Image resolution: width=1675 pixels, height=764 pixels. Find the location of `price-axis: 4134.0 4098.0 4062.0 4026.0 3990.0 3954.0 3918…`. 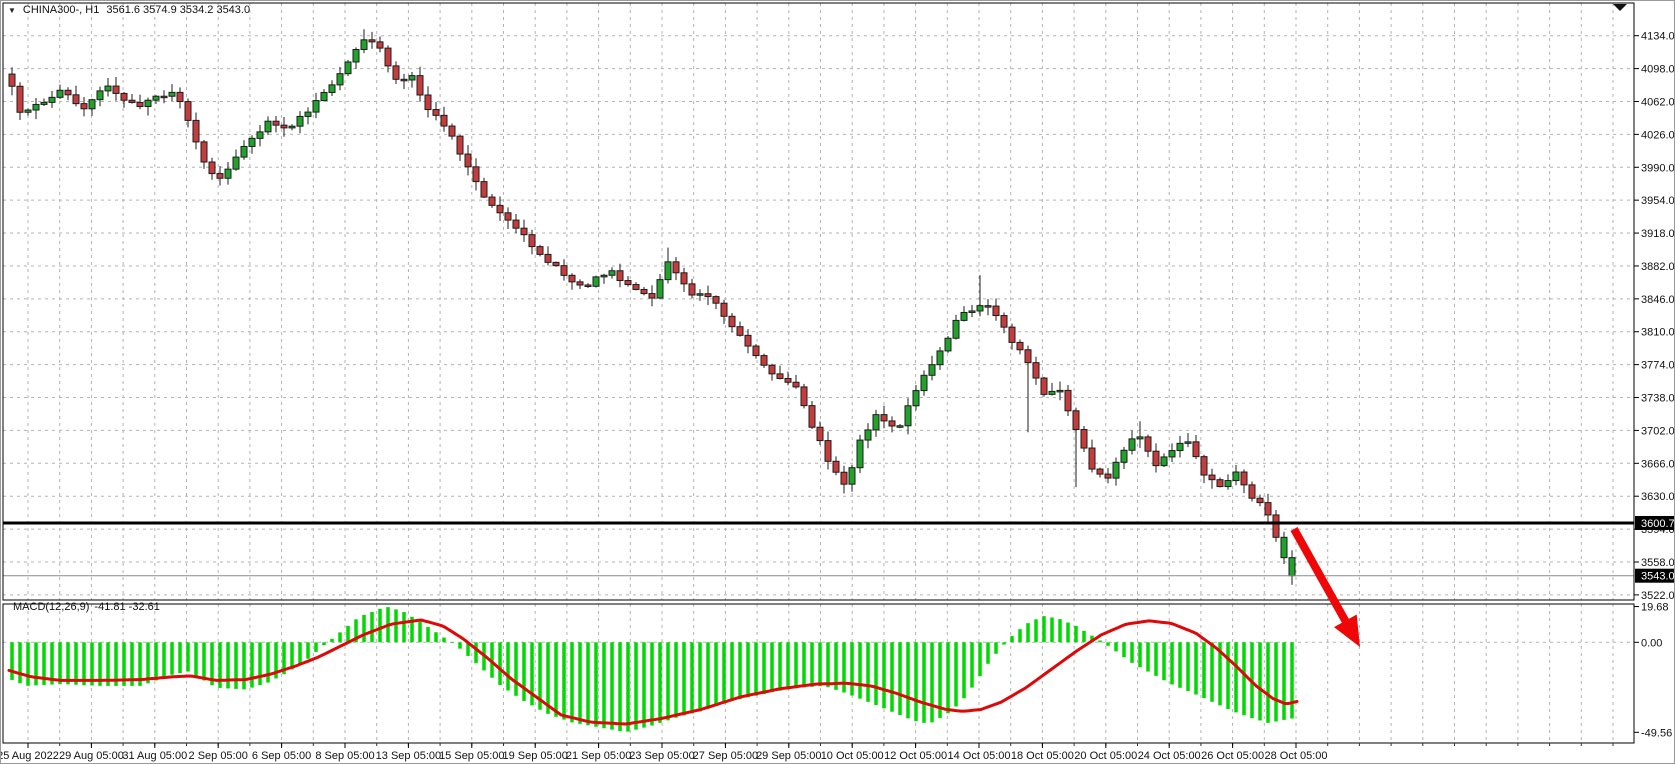

price-axis: 4134.0 4098.0 4062.0 4026.0 3990.0 3954.0 3918… is located at coordinates (1654, 385).